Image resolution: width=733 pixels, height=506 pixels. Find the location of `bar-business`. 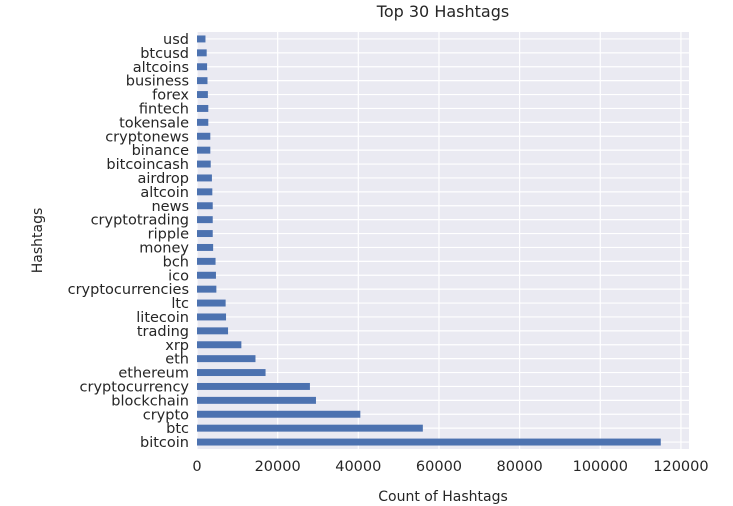

bar-business is located at coordinates (202, 81).